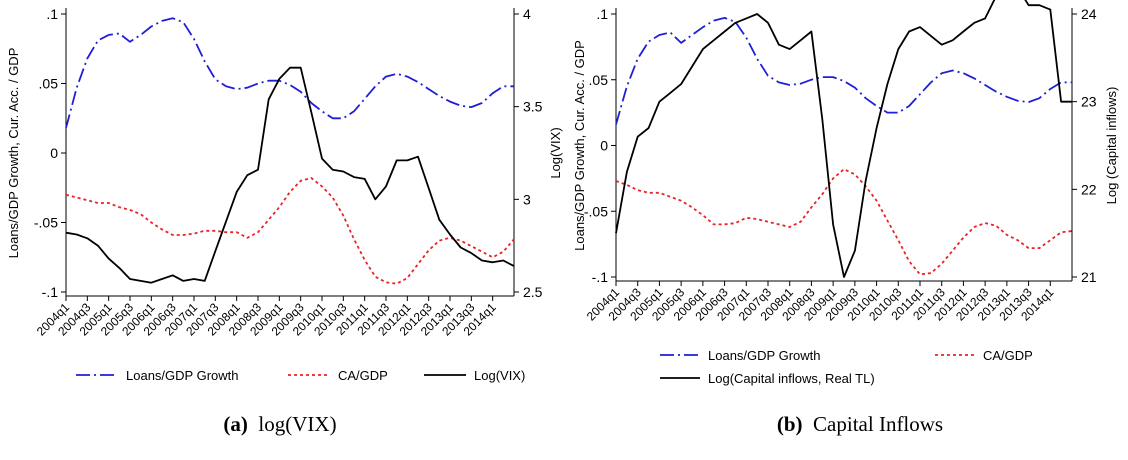 This screenshot has height=460, width=1128. What do you see at coordinates (1089, 189) in the screenshot?
I see `y2-tick-label: 22` at bounding box center [1089, 189].